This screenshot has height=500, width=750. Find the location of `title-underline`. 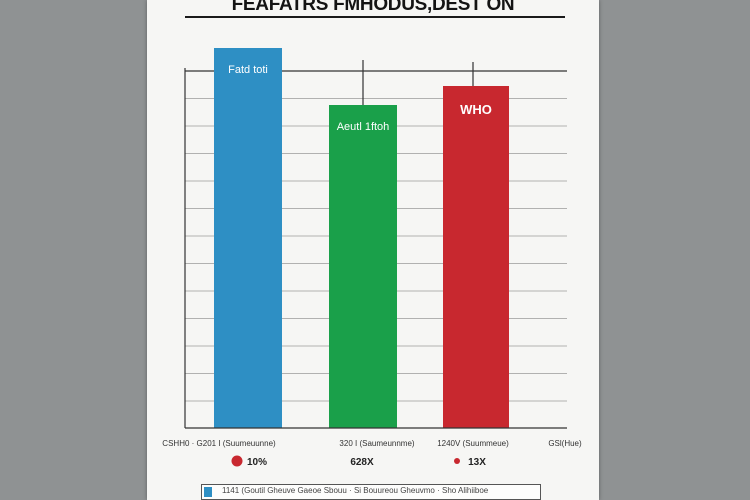

title-underline is located at coordinates (375, 17).